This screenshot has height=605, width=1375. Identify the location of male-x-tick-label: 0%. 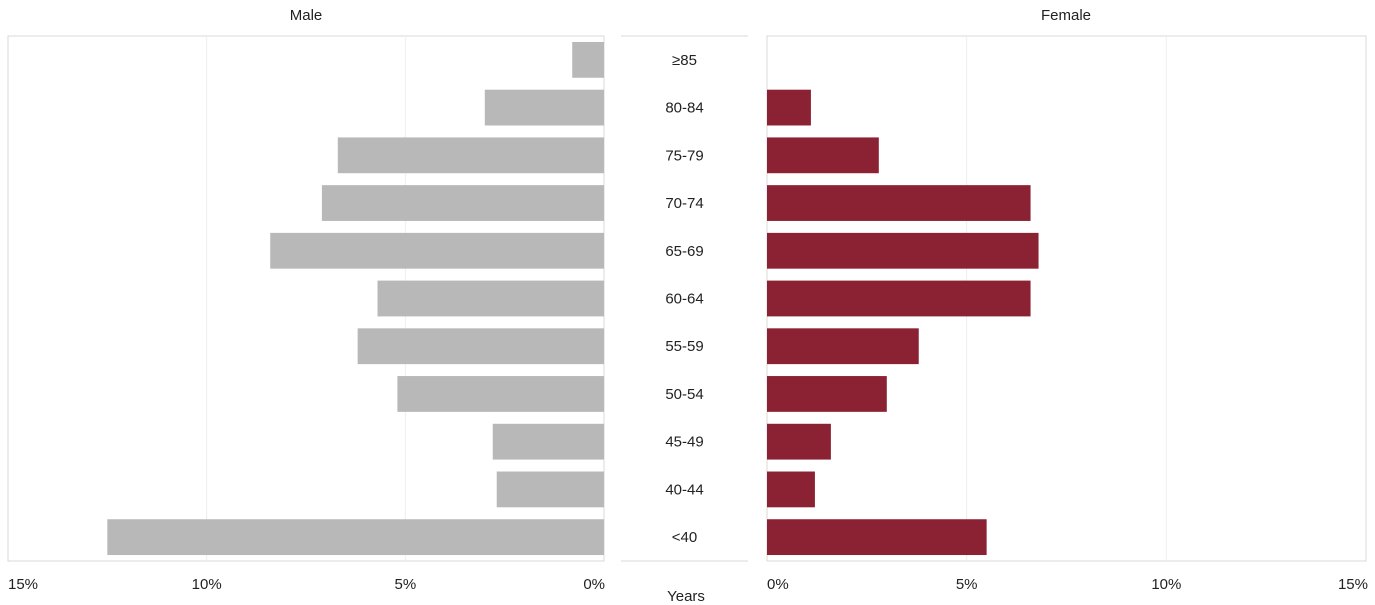
(594, 584).